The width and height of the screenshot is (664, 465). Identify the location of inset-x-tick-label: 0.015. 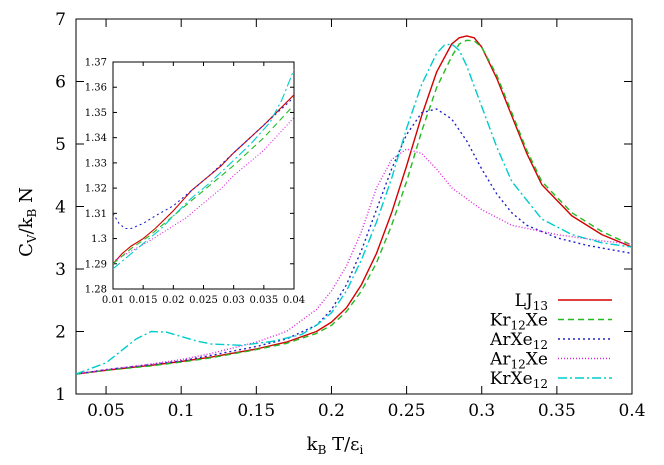
(143, 300).